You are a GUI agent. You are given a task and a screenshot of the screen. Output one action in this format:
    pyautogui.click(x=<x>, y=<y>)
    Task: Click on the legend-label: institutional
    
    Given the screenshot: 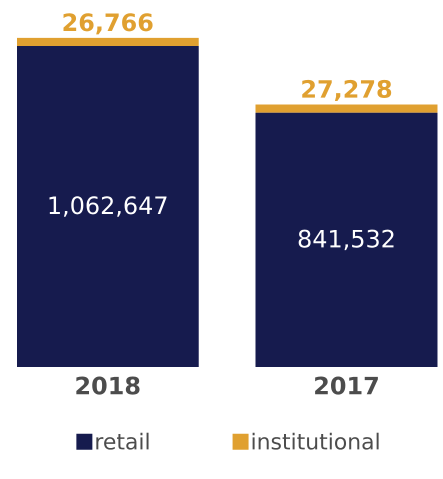 What is the action you would take?
    pyautogui.click(x=315, y=441)
    